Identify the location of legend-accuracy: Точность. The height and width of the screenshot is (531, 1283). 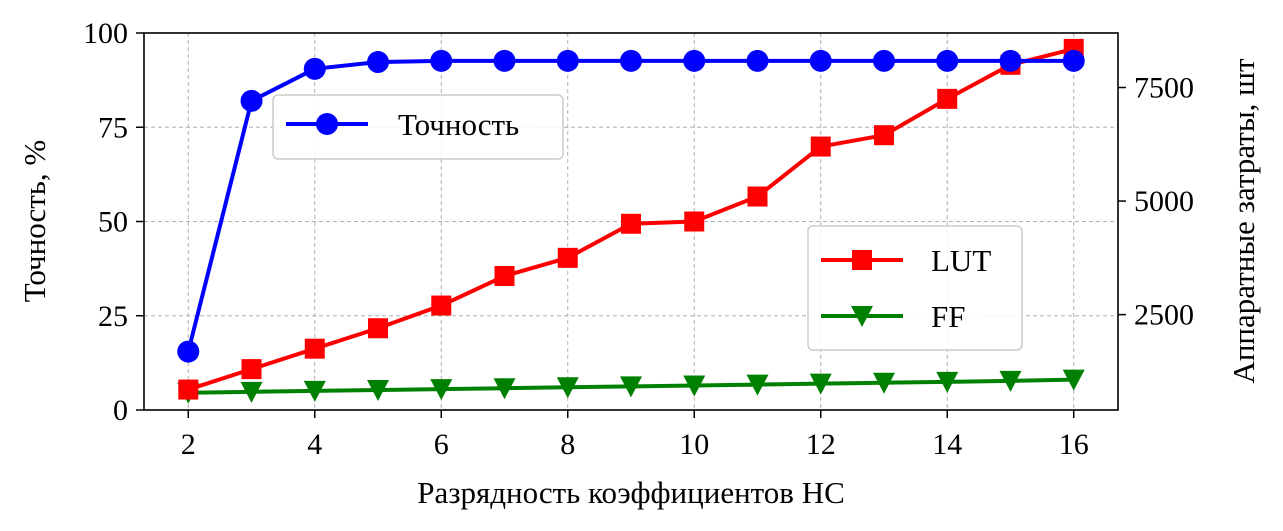
(418, 127).